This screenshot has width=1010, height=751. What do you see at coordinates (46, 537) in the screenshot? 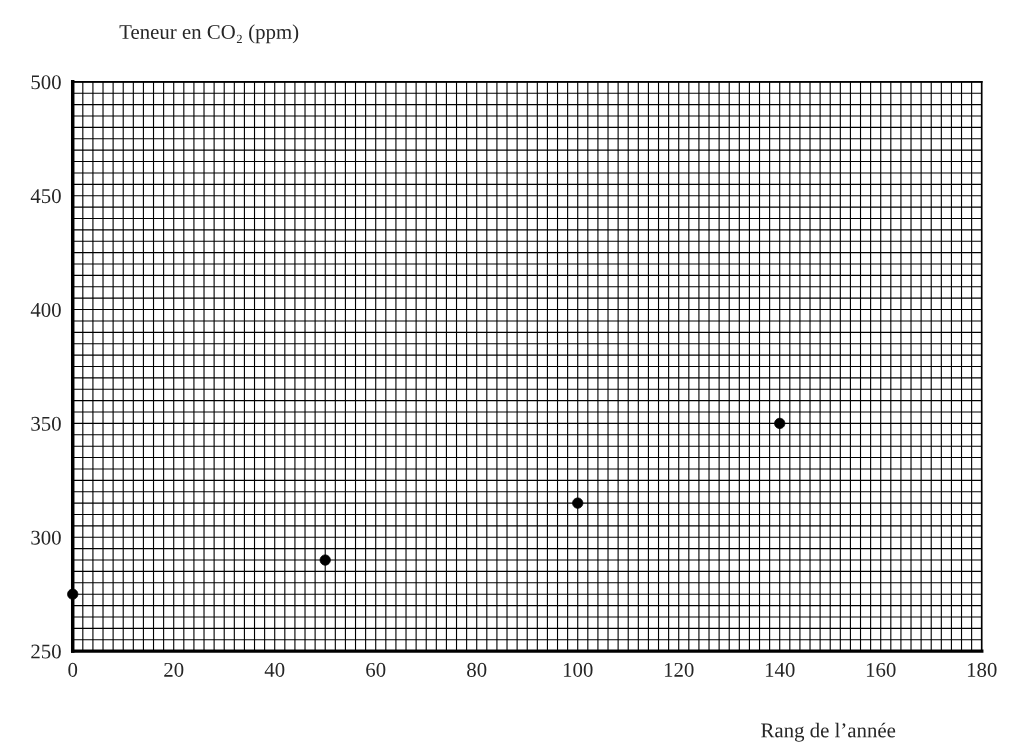
I see `y-tick-label: 300` at bounding box center [46, 537].